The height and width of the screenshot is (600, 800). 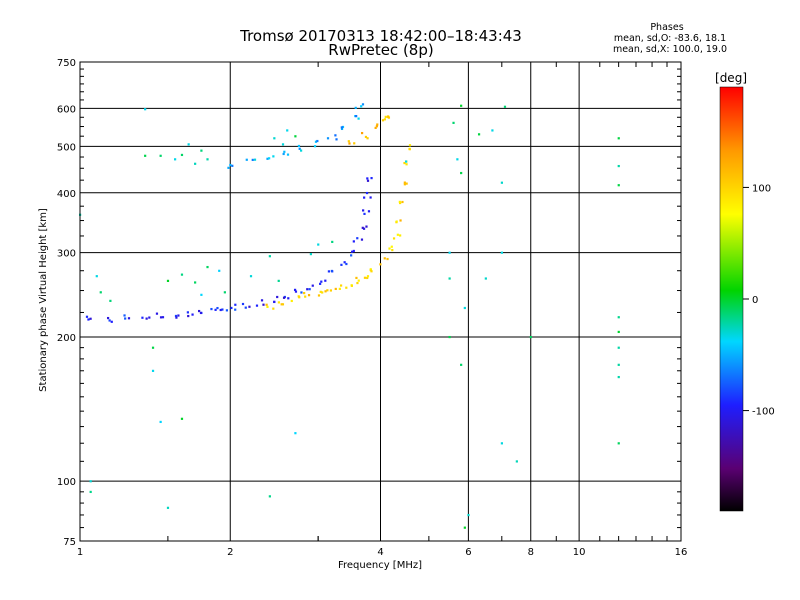 I want to click on chart-title-line1: Tromsø 20170313 18:42:00–18:43:43, so click(x=381, y=36).